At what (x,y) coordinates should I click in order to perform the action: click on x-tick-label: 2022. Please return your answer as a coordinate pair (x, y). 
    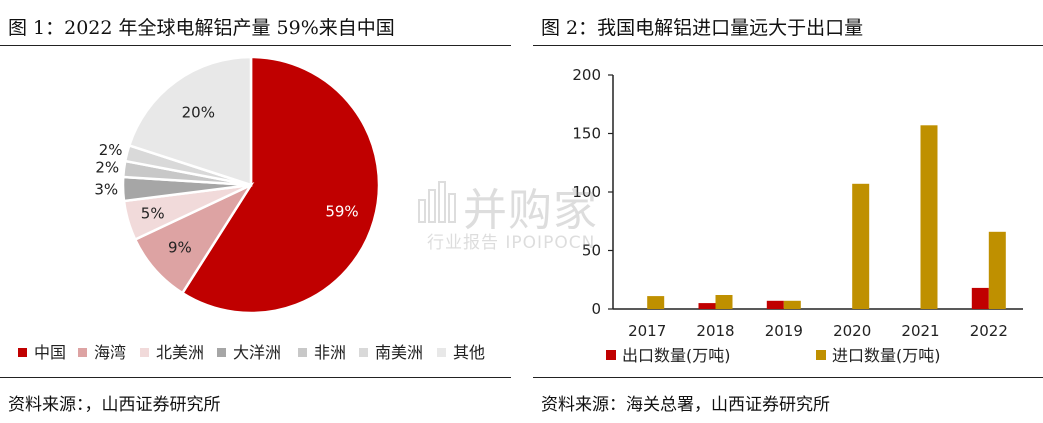
    Looking at the image, I should click on (989, 331).